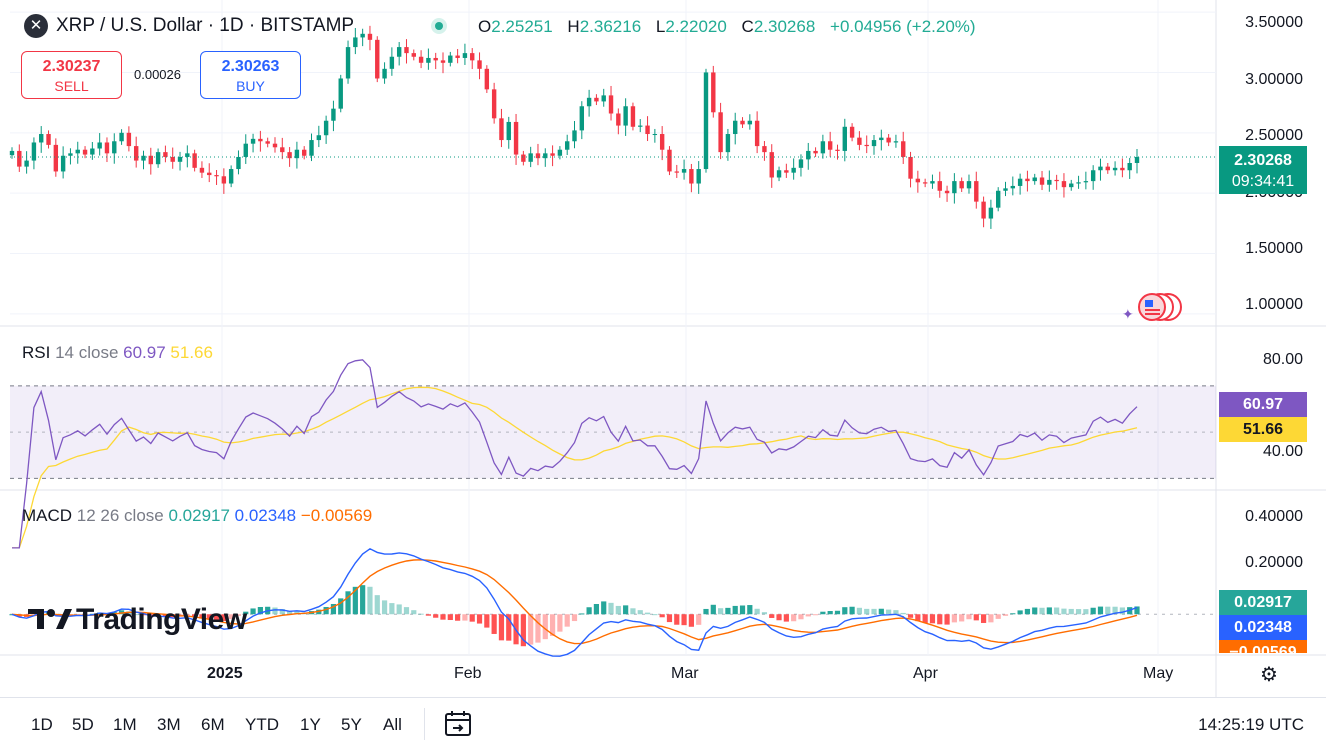  Describe the element at coordinates (458, 723) in the screenshot. I see `calendar-goto-icon` at that location.